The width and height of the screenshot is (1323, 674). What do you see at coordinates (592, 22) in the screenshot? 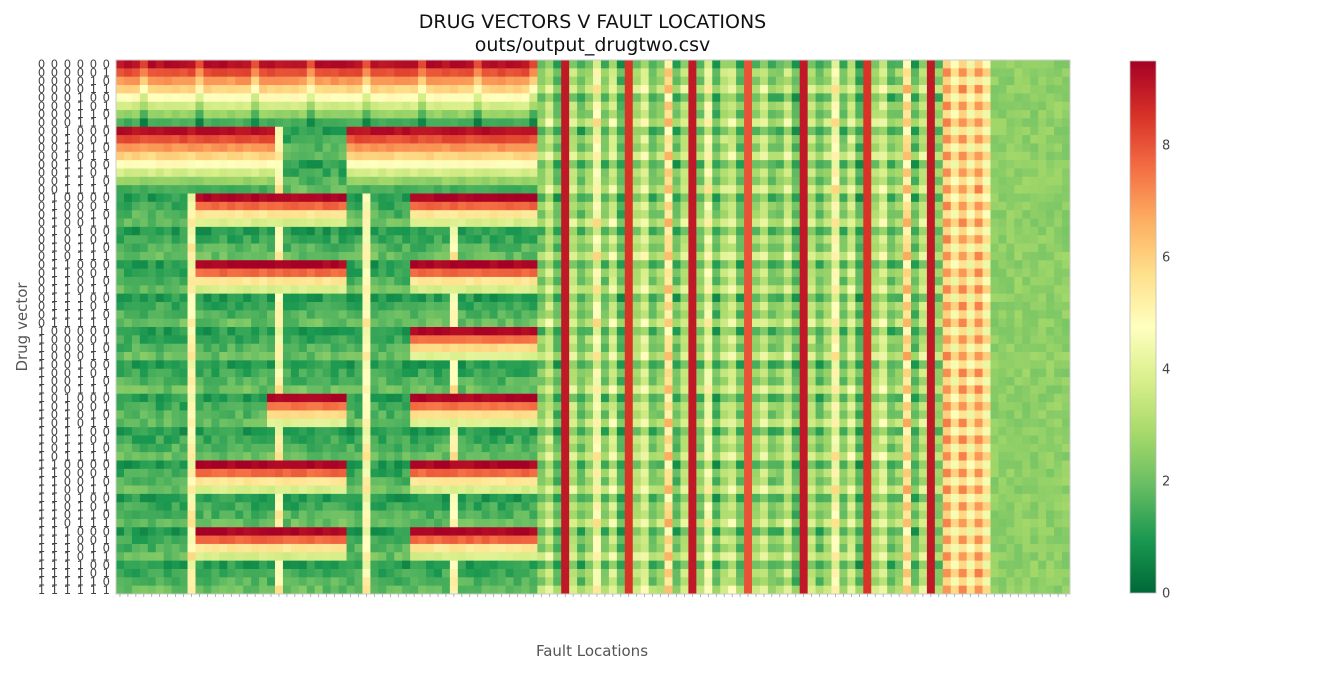
I see `chart-title: DRUG VECTORS V FAULT LOCATIONS` at bounding box center [592, 22].